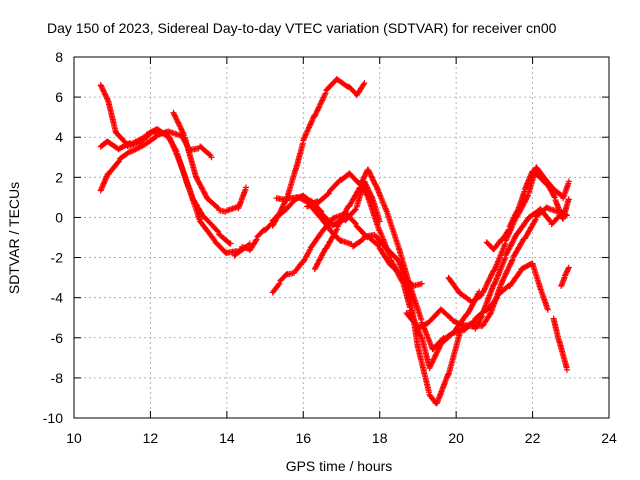 The image size is (640, 480). What do you see at coordinates (380, 438) in the screenshot?
I see `x-tick-label: 18` at bounding box center [380, 438].